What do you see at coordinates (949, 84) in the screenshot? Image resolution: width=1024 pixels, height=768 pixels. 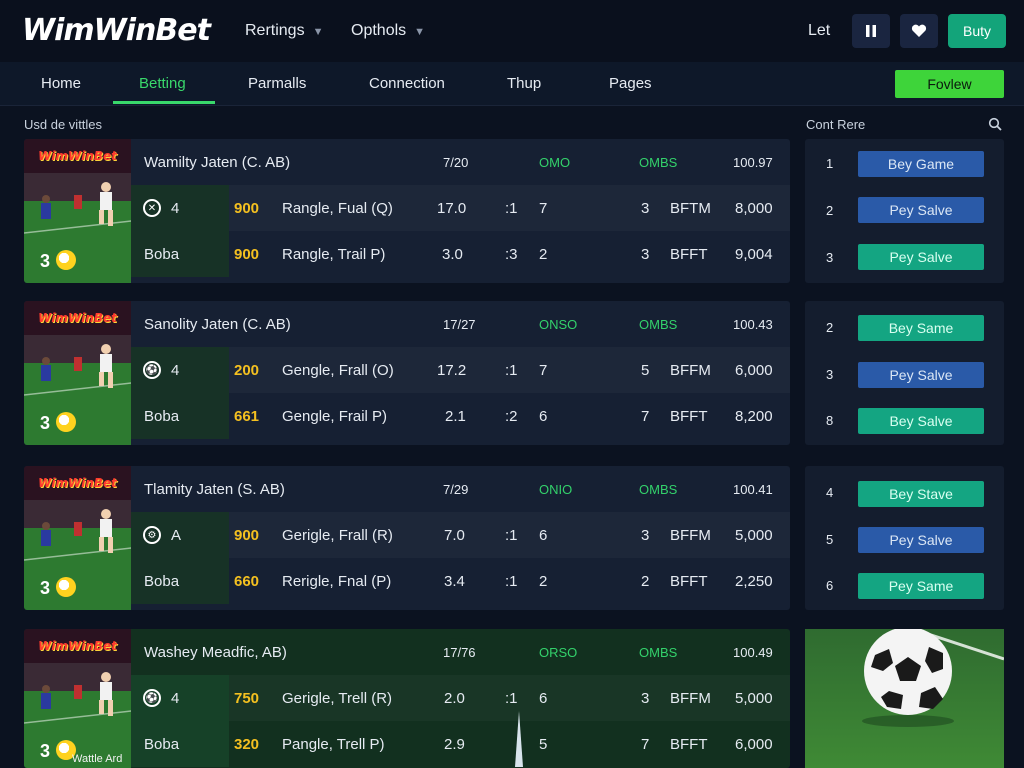 I see `preview-button: Fovlew` at bounding box center [949, 84].